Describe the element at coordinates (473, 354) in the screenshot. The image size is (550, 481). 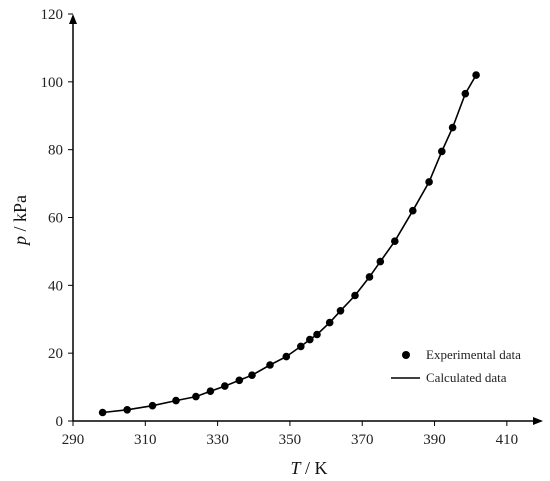
I see `legend-label-experimental: Experimental data` at that location.